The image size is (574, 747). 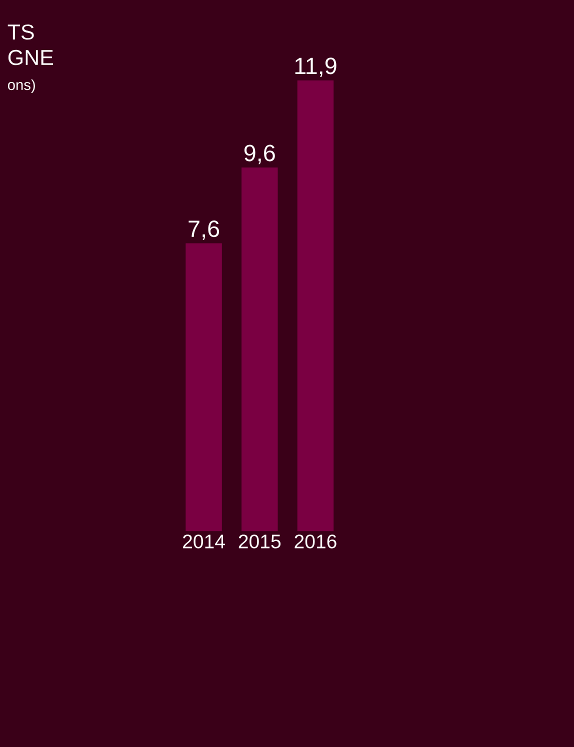 I want to click on x-tick-label: 2016, so click(x=315, y=541).